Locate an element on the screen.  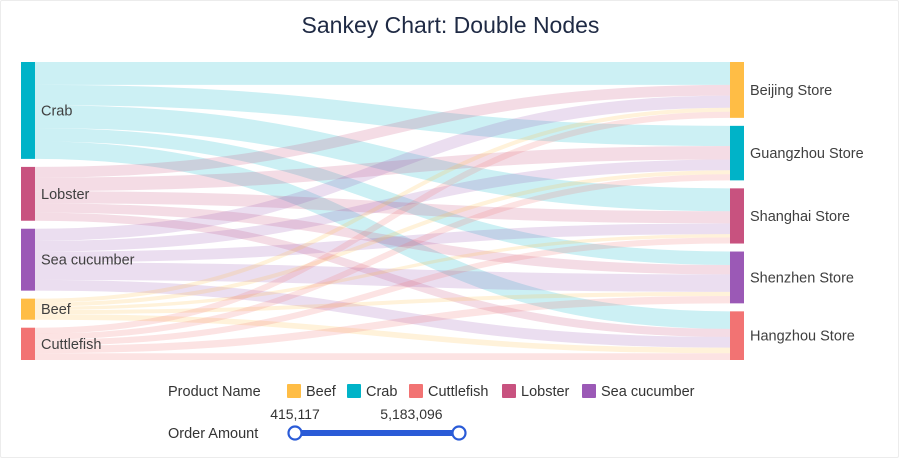
node-crab is located at coordinates (28, 110).